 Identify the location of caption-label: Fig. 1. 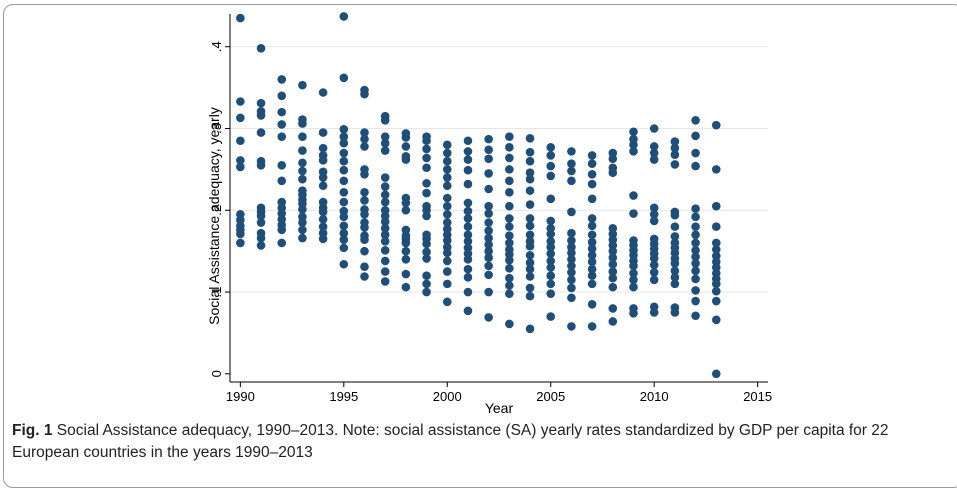
(32, 430).